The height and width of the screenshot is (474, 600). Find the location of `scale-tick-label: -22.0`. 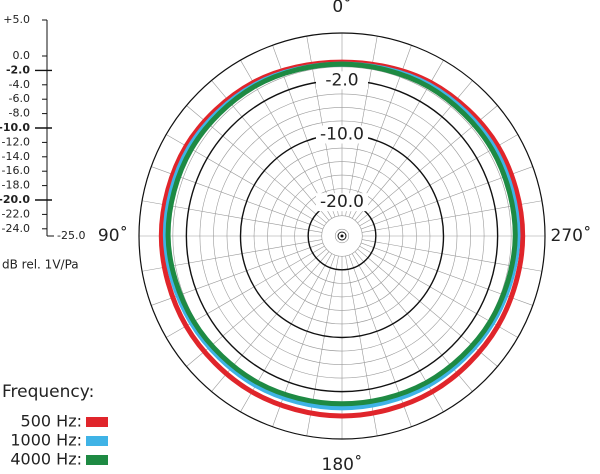

scale-tick-label: -22.0 is located at coordinates (16, 213).